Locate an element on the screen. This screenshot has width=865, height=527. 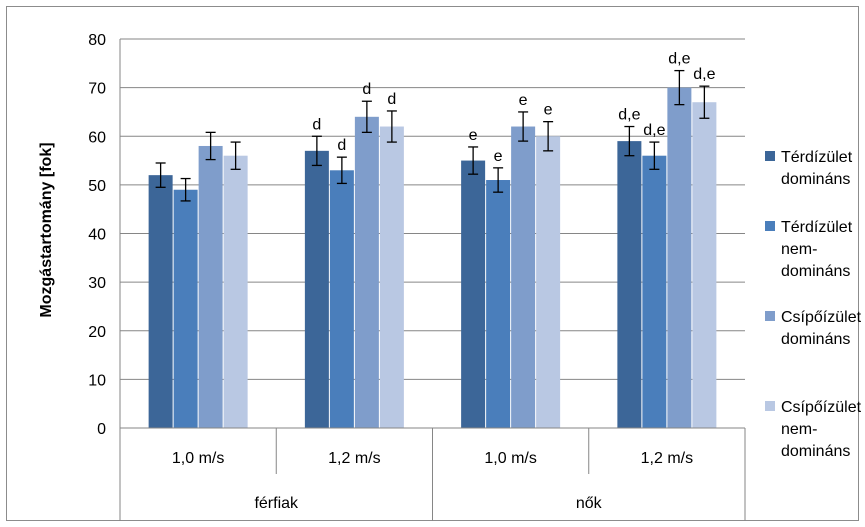
y-tick-label: 80 is located at coordinates (97, 40).